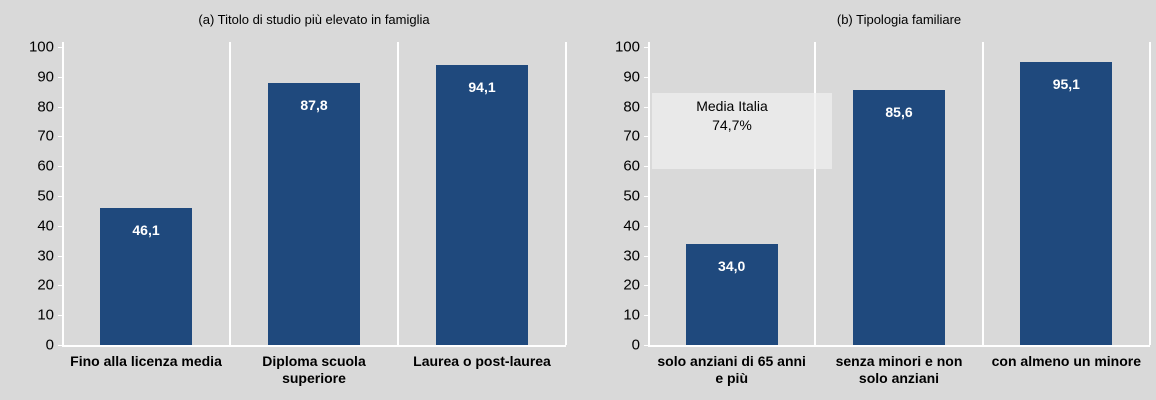  What do you see at coordinates (899, 111) in the screenshot?
I see `value-label: 85,6` at bounding box center [899, 111].